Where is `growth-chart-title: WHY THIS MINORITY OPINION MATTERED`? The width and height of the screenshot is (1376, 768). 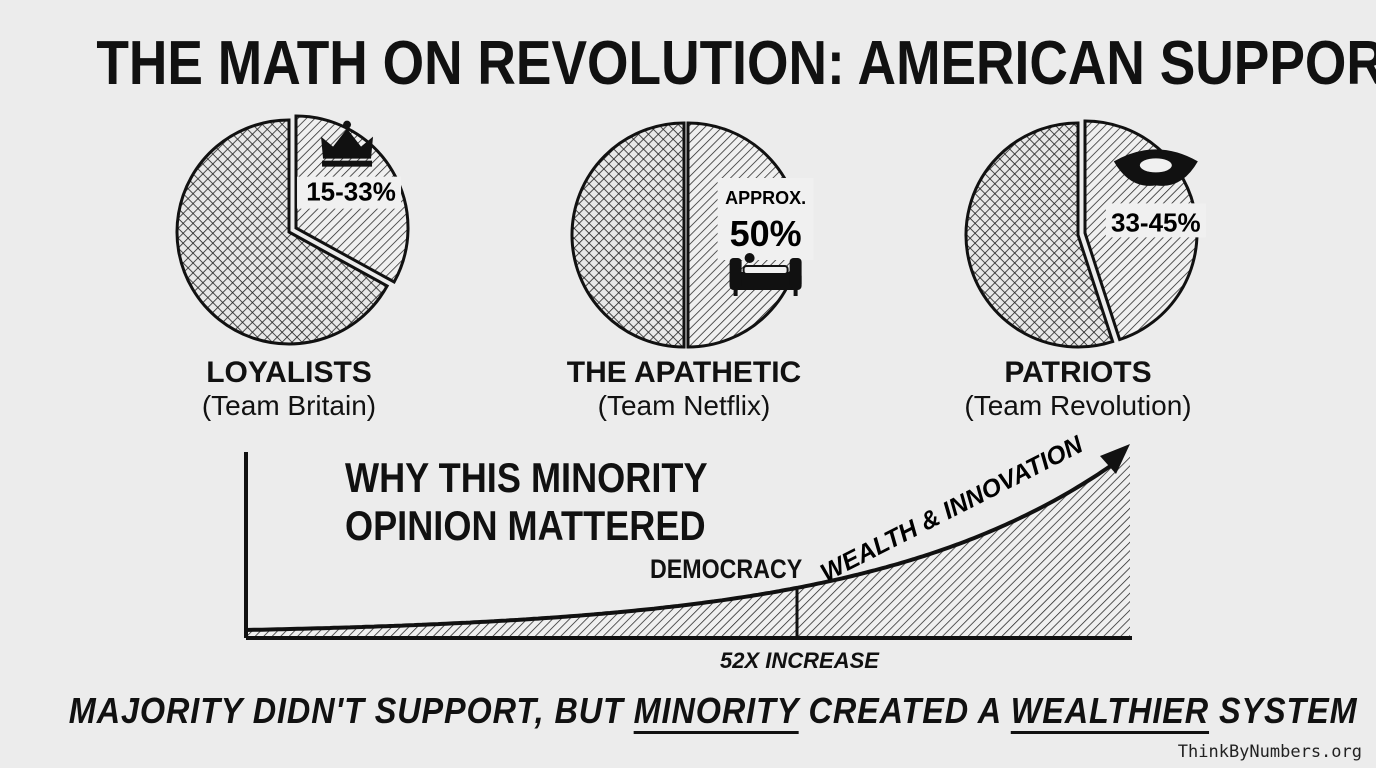
growth-chart-title: WHY THIS MINORITY OPINION MATTERED is located at coordinates (526, 501).